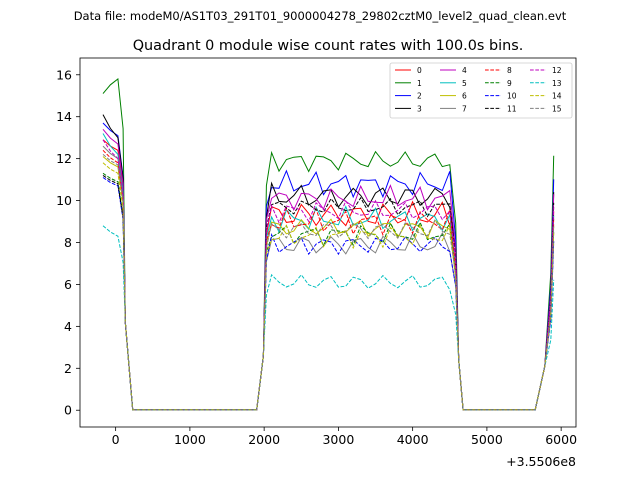 Image resolution: width=640 pixels, height=480 pixels. What do you see at coordinates (68, 284) in the screenshot?
I see `y-tick-label: 6` at bounding box center [68, 284].